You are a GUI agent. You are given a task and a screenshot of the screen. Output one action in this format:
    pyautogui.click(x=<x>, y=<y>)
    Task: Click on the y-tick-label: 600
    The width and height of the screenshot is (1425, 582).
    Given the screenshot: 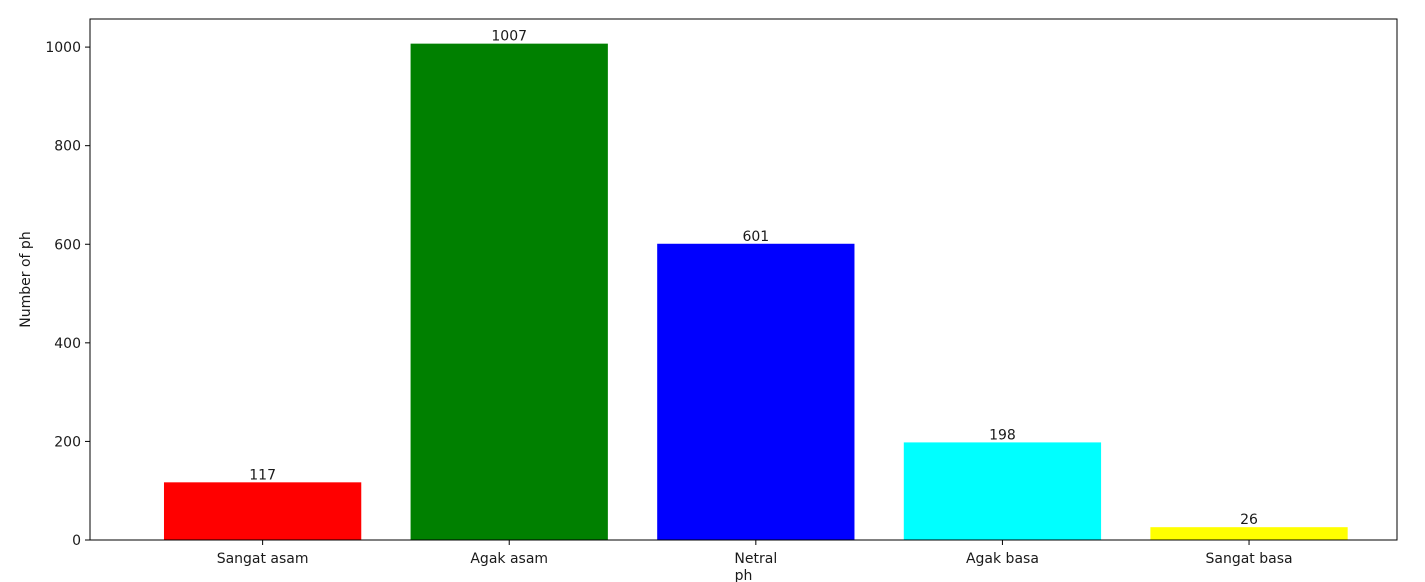 What is the action you would take?
    pyautogui.click(x=67, y=245)
    